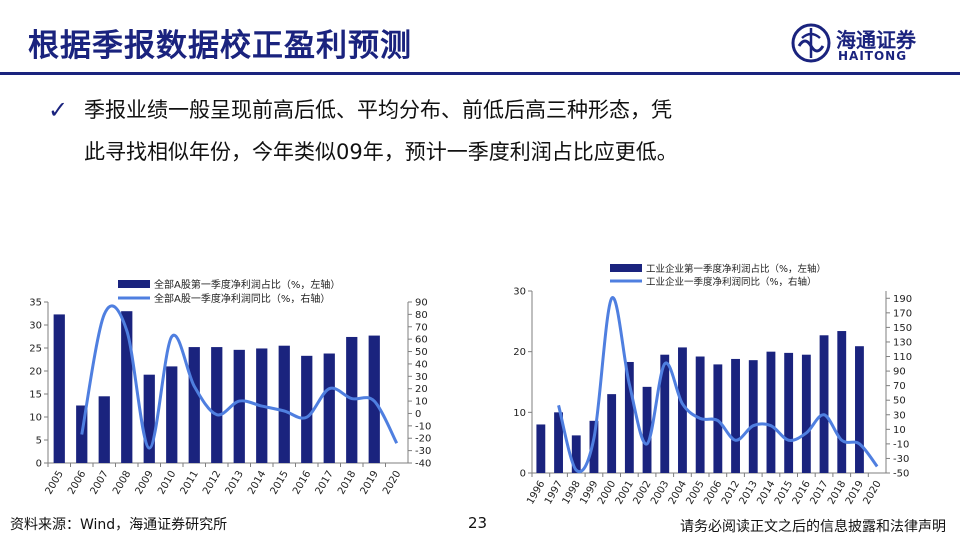 The width and height of the screenshot is (960, 540). I want to click on left-axis-tick-label: 5, so click(39, 441).